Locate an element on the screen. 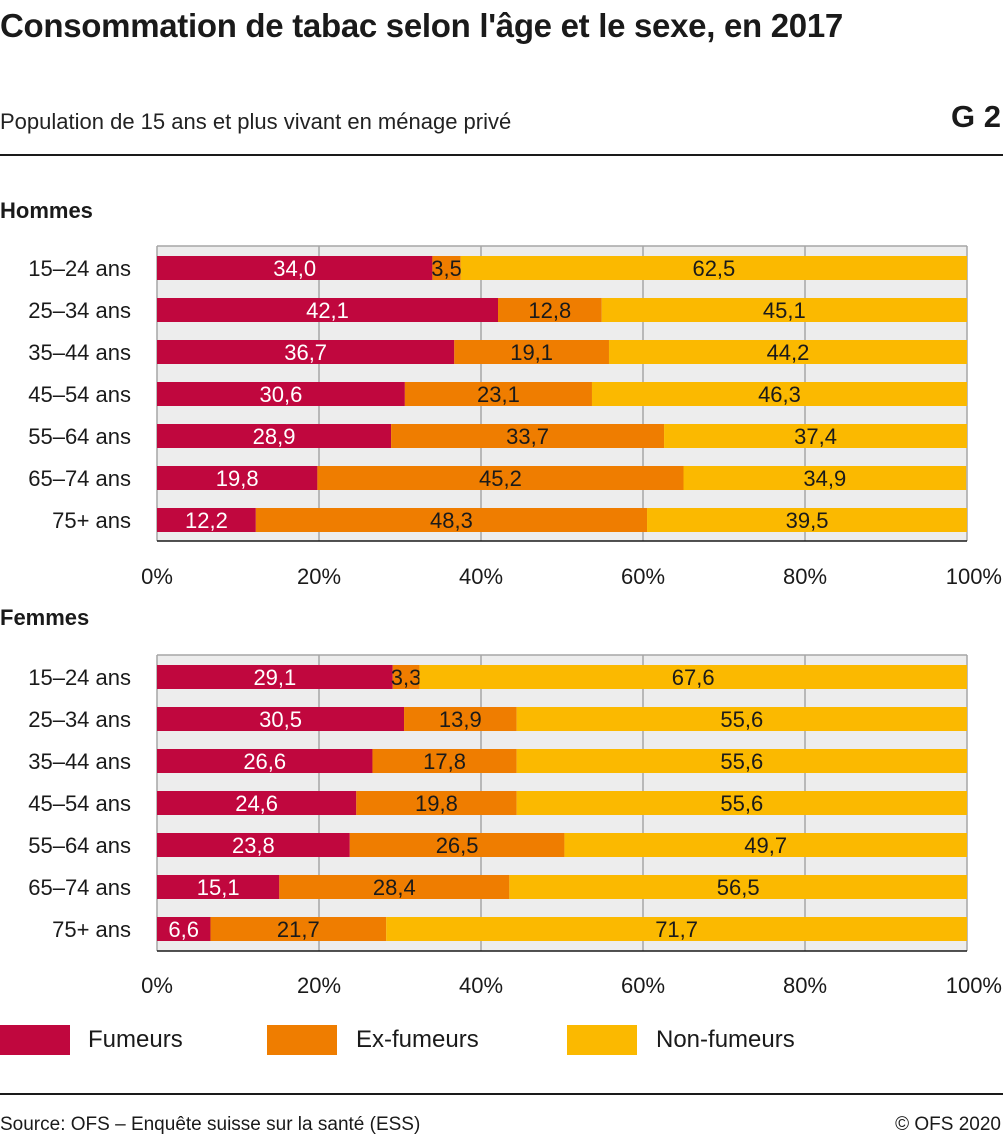  data-label-femmes-ex-fumeurs-6: 21,7 is located at coordinates (298, 929).